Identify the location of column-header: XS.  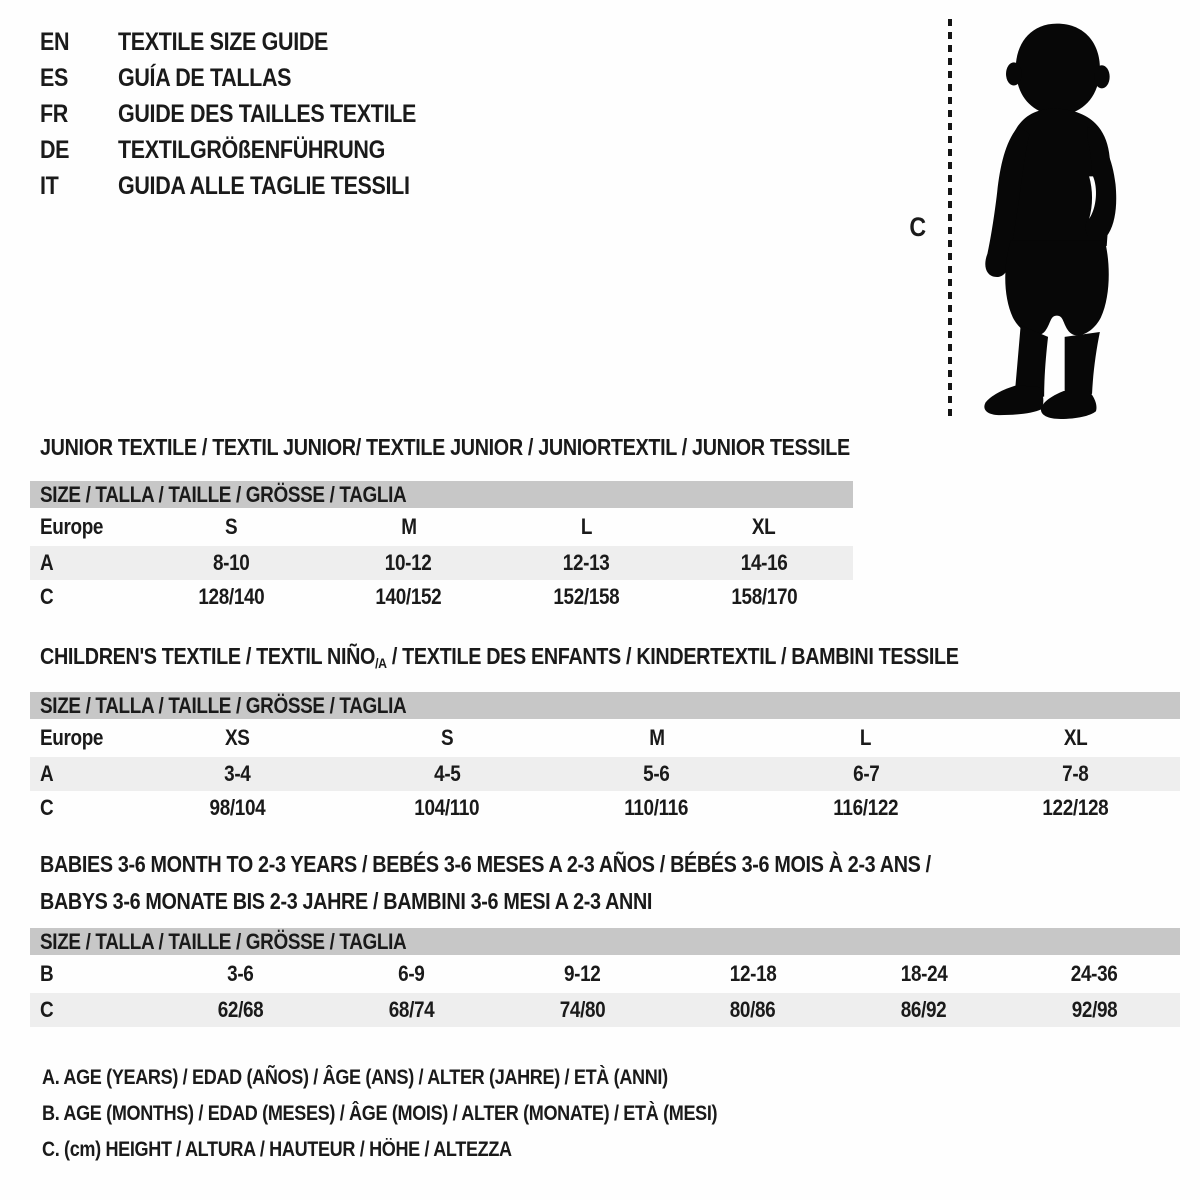
(237, 737).